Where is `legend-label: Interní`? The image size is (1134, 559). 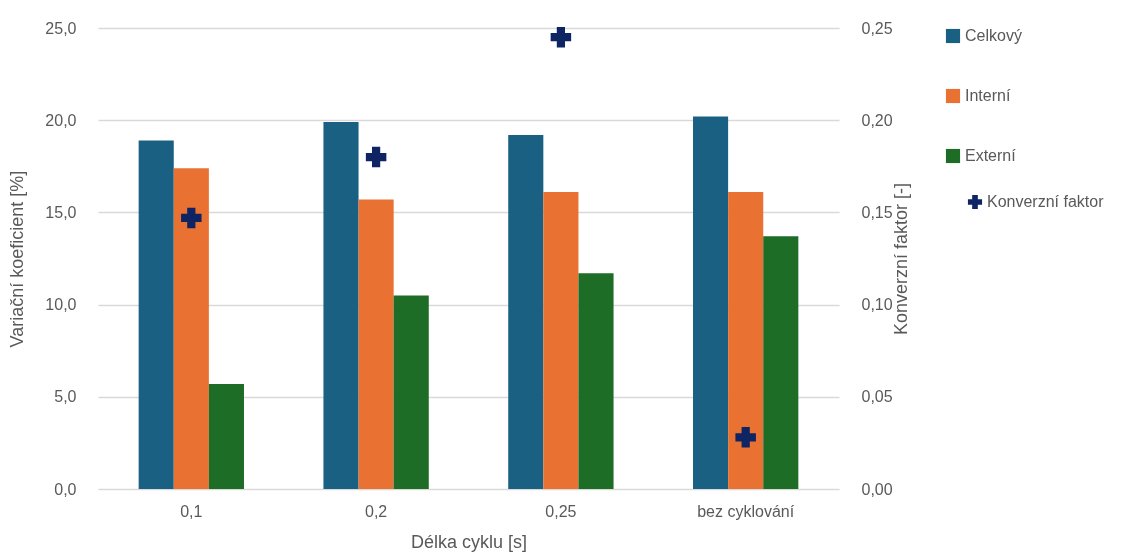
legend-label: Interní is located at coordinates (988, 95).